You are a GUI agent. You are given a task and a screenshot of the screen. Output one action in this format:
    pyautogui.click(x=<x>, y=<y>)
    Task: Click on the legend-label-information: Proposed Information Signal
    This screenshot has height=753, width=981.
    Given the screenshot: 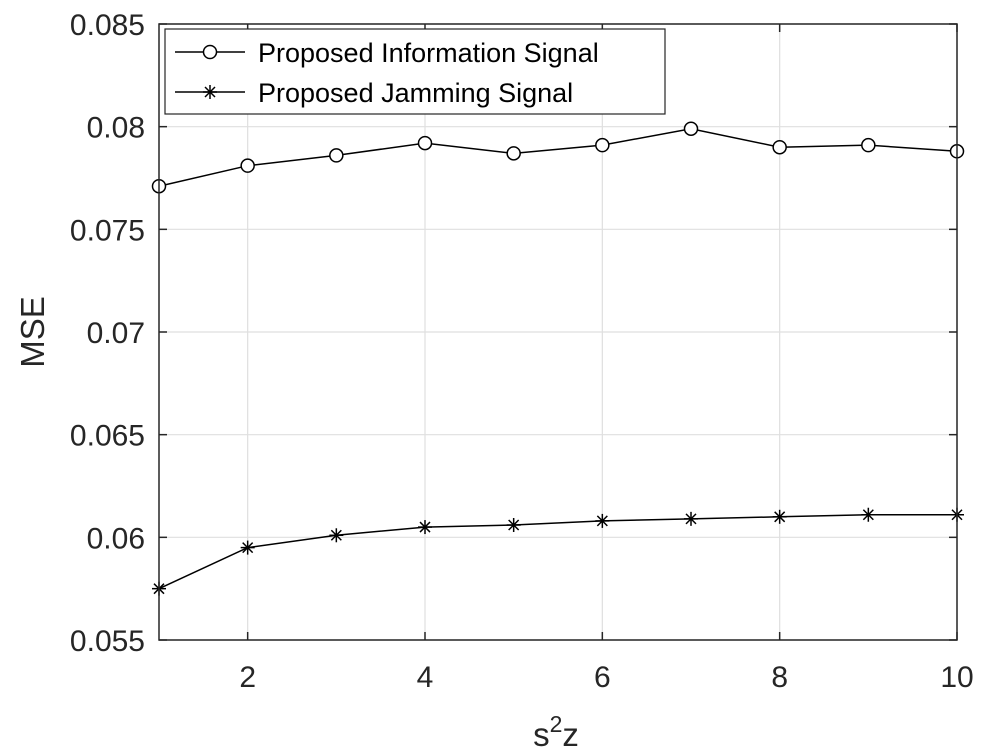 What is the action you would take?
    pyautogui.click(x=428, y=53)
    